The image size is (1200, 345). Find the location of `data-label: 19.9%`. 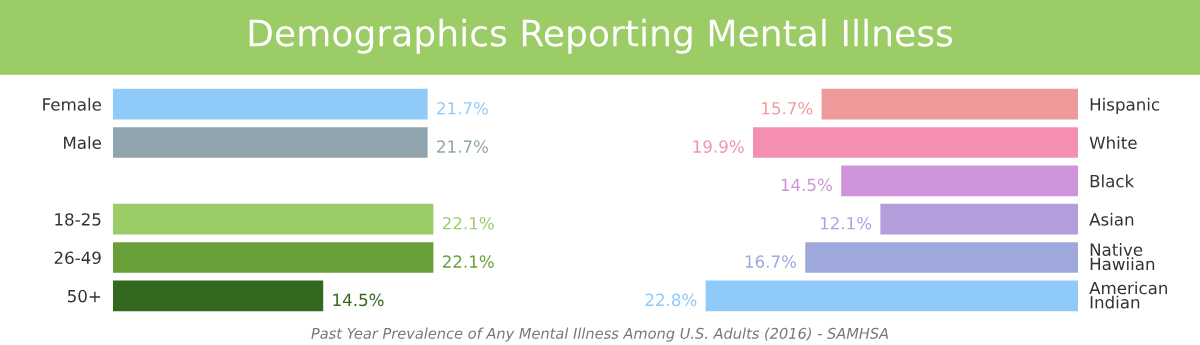

data-label: 19.9% is located at coordinates (718, 146).